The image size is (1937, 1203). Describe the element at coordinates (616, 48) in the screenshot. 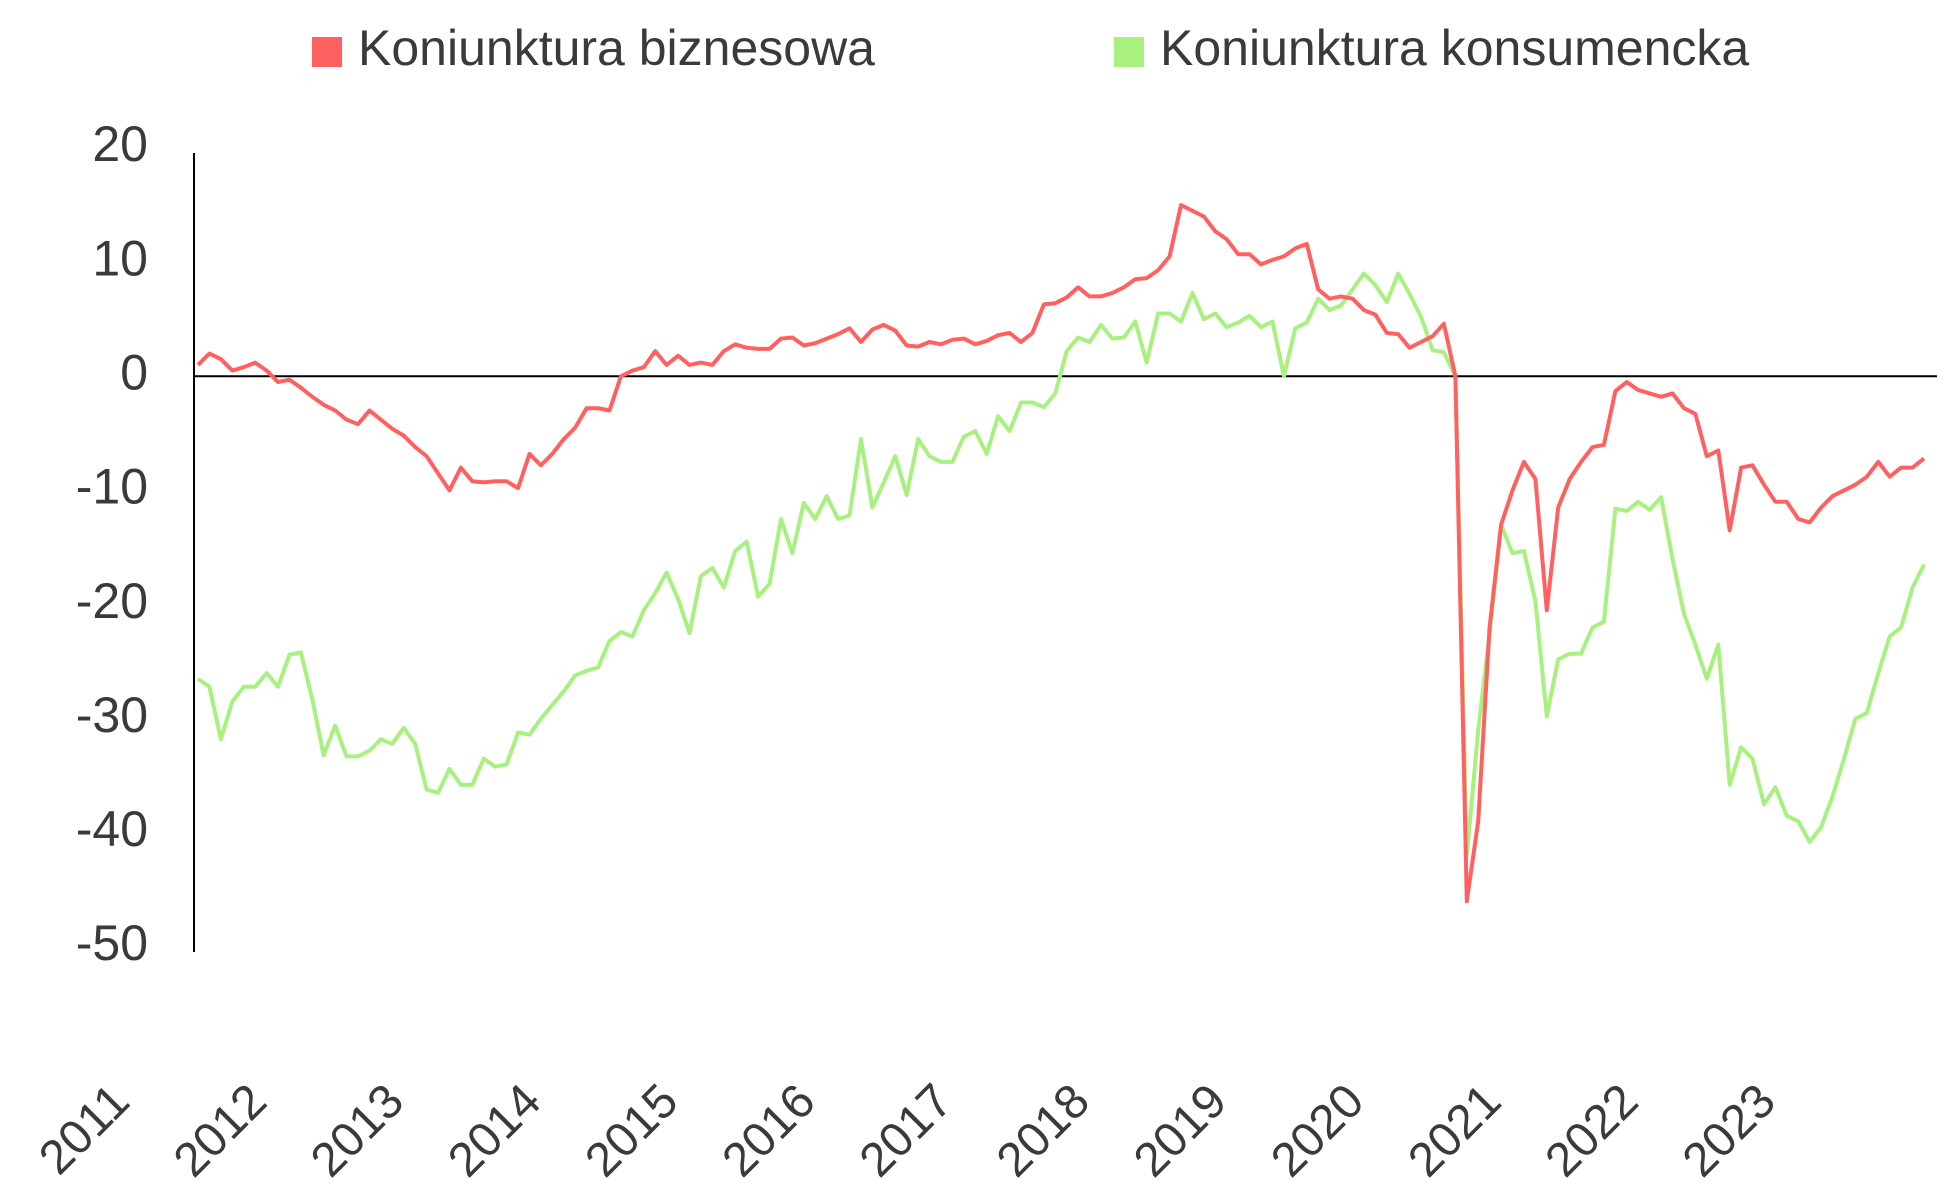

I see `legend-label: Koniunktura biznesowa` at that location.